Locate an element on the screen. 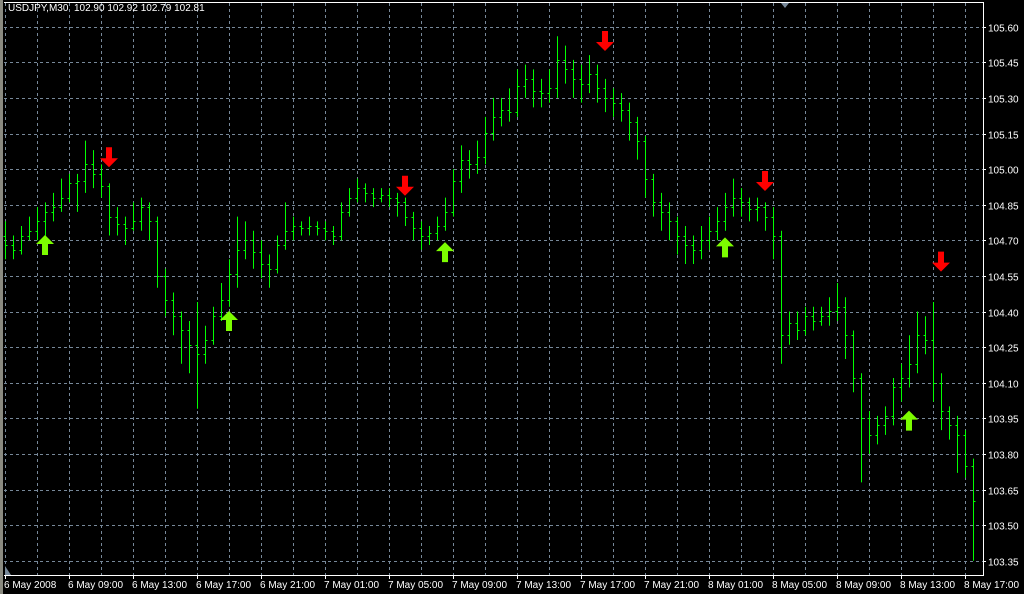  y-tick-label: 105.15 is located at coordinates (1003, 136).